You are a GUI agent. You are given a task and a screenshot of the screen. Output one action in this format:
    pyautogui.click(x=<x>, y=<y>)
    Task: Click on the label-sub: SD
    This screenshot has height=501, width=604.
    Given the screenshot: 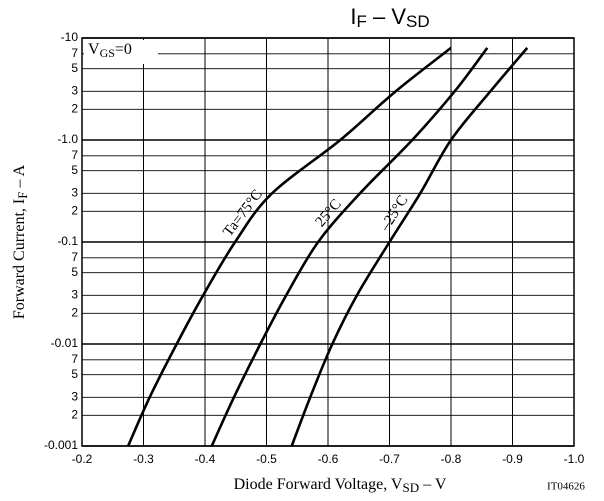 What is the action you would take?
    pyautogui.click(x=410, y=487)
    